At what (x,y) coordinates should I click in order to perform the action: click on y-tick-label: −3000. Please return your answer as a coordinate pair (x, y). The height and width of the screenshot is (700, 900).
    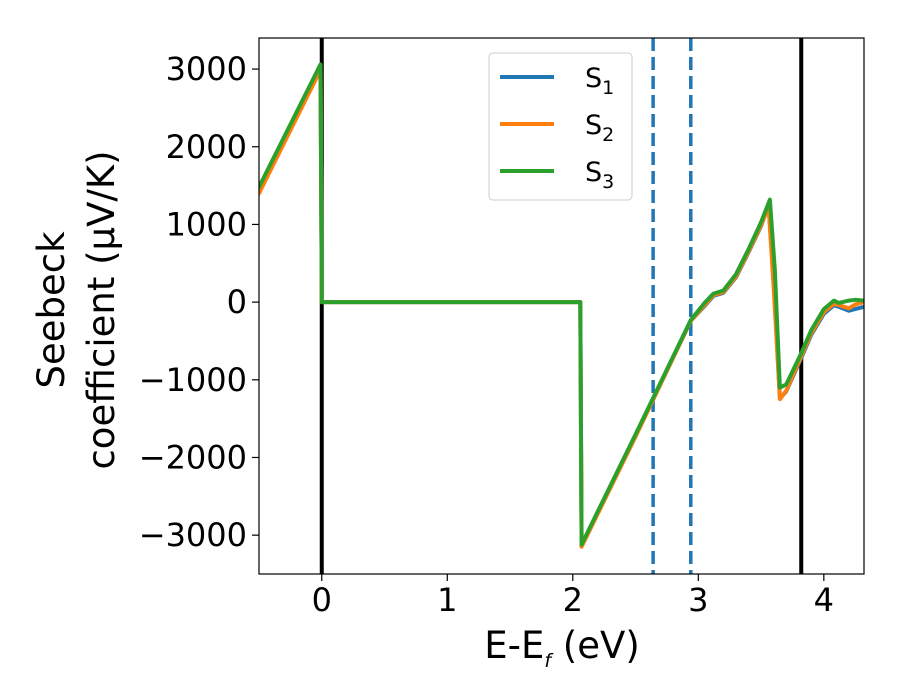
    Looking at the image, I should click on (193, 535).